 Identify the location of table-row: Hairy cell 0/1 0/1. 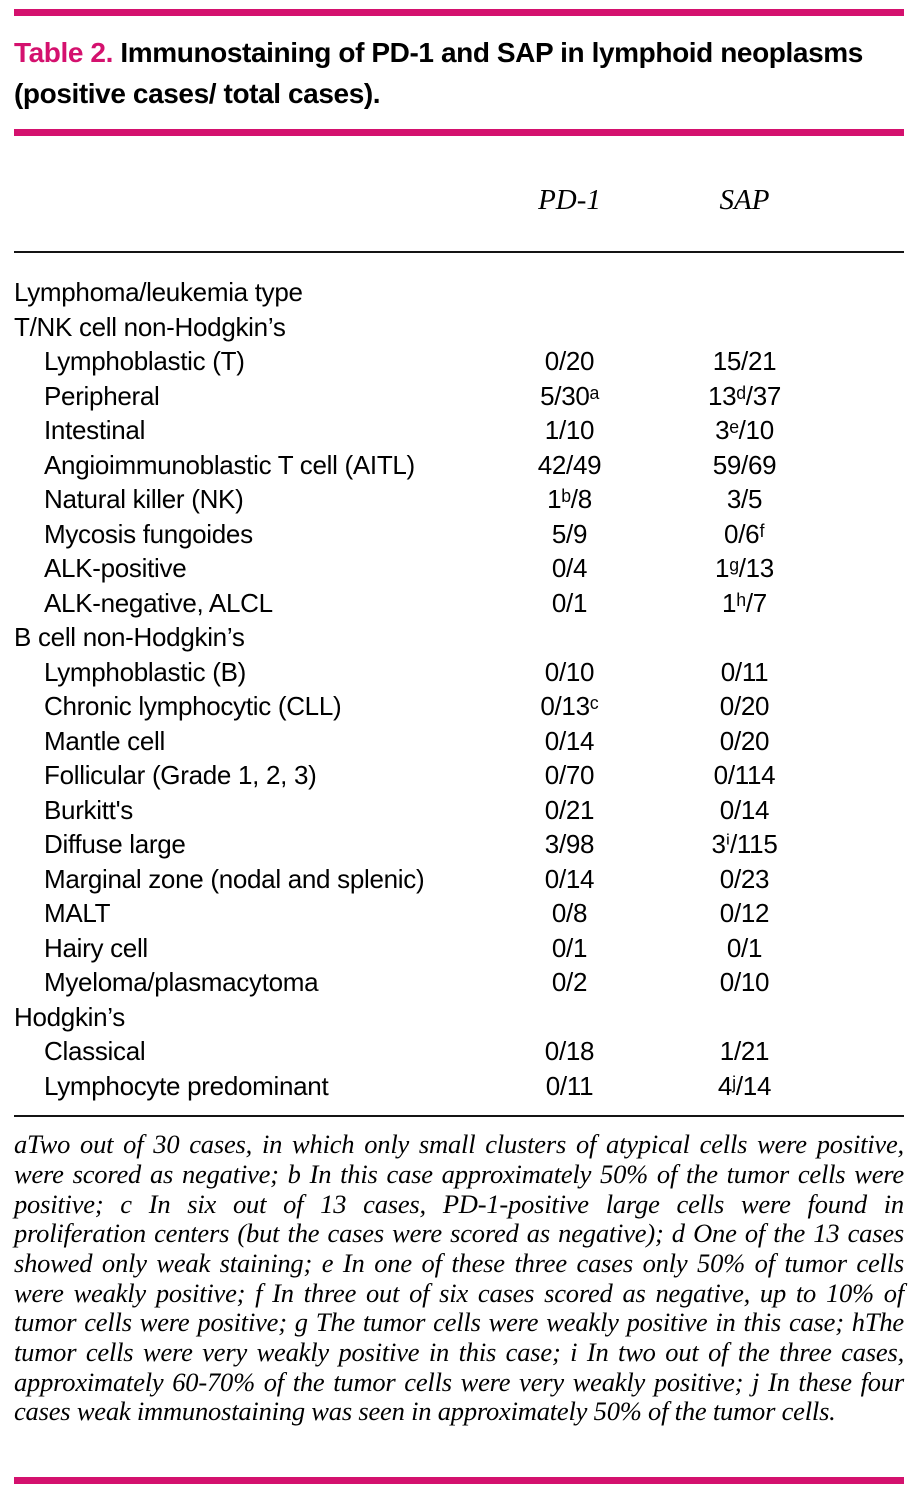
(423, 948).